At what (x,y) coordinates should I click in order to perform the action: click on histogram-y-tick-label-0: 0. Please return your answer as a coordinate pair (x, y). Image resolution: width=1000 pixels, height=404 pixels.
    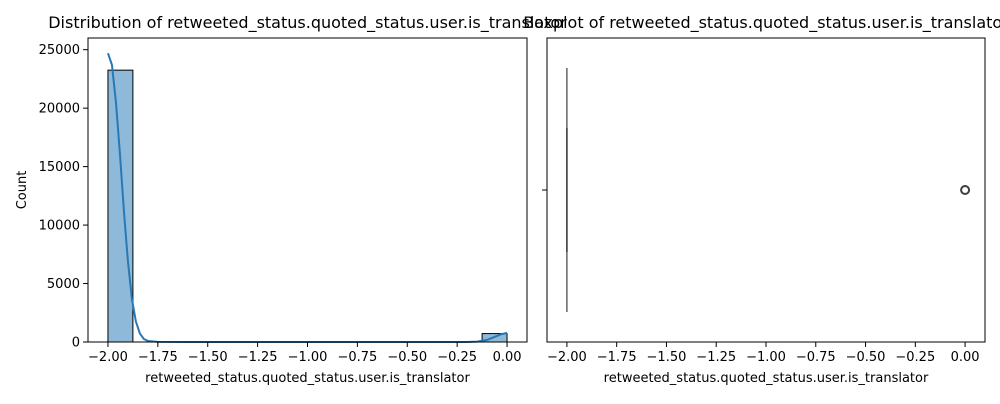
    Looking at the image, I should click on (76, 343).